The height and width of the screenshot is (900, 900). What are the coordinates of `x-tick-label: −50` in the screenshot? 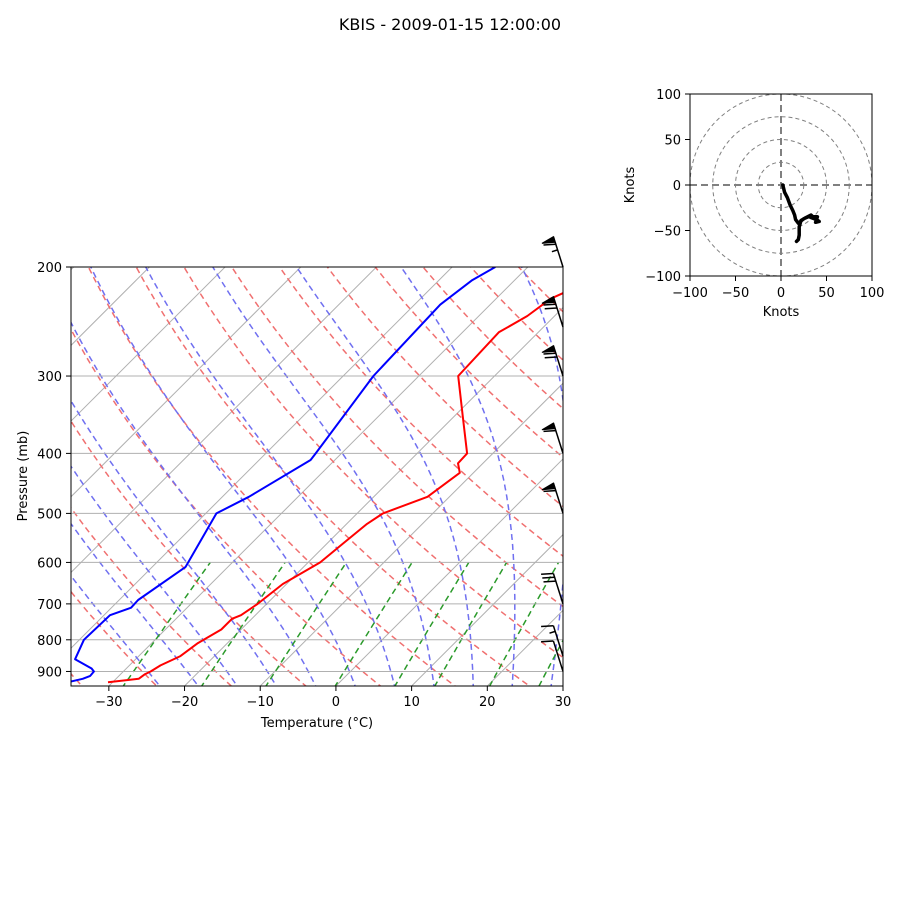 It's located at (735, 293).